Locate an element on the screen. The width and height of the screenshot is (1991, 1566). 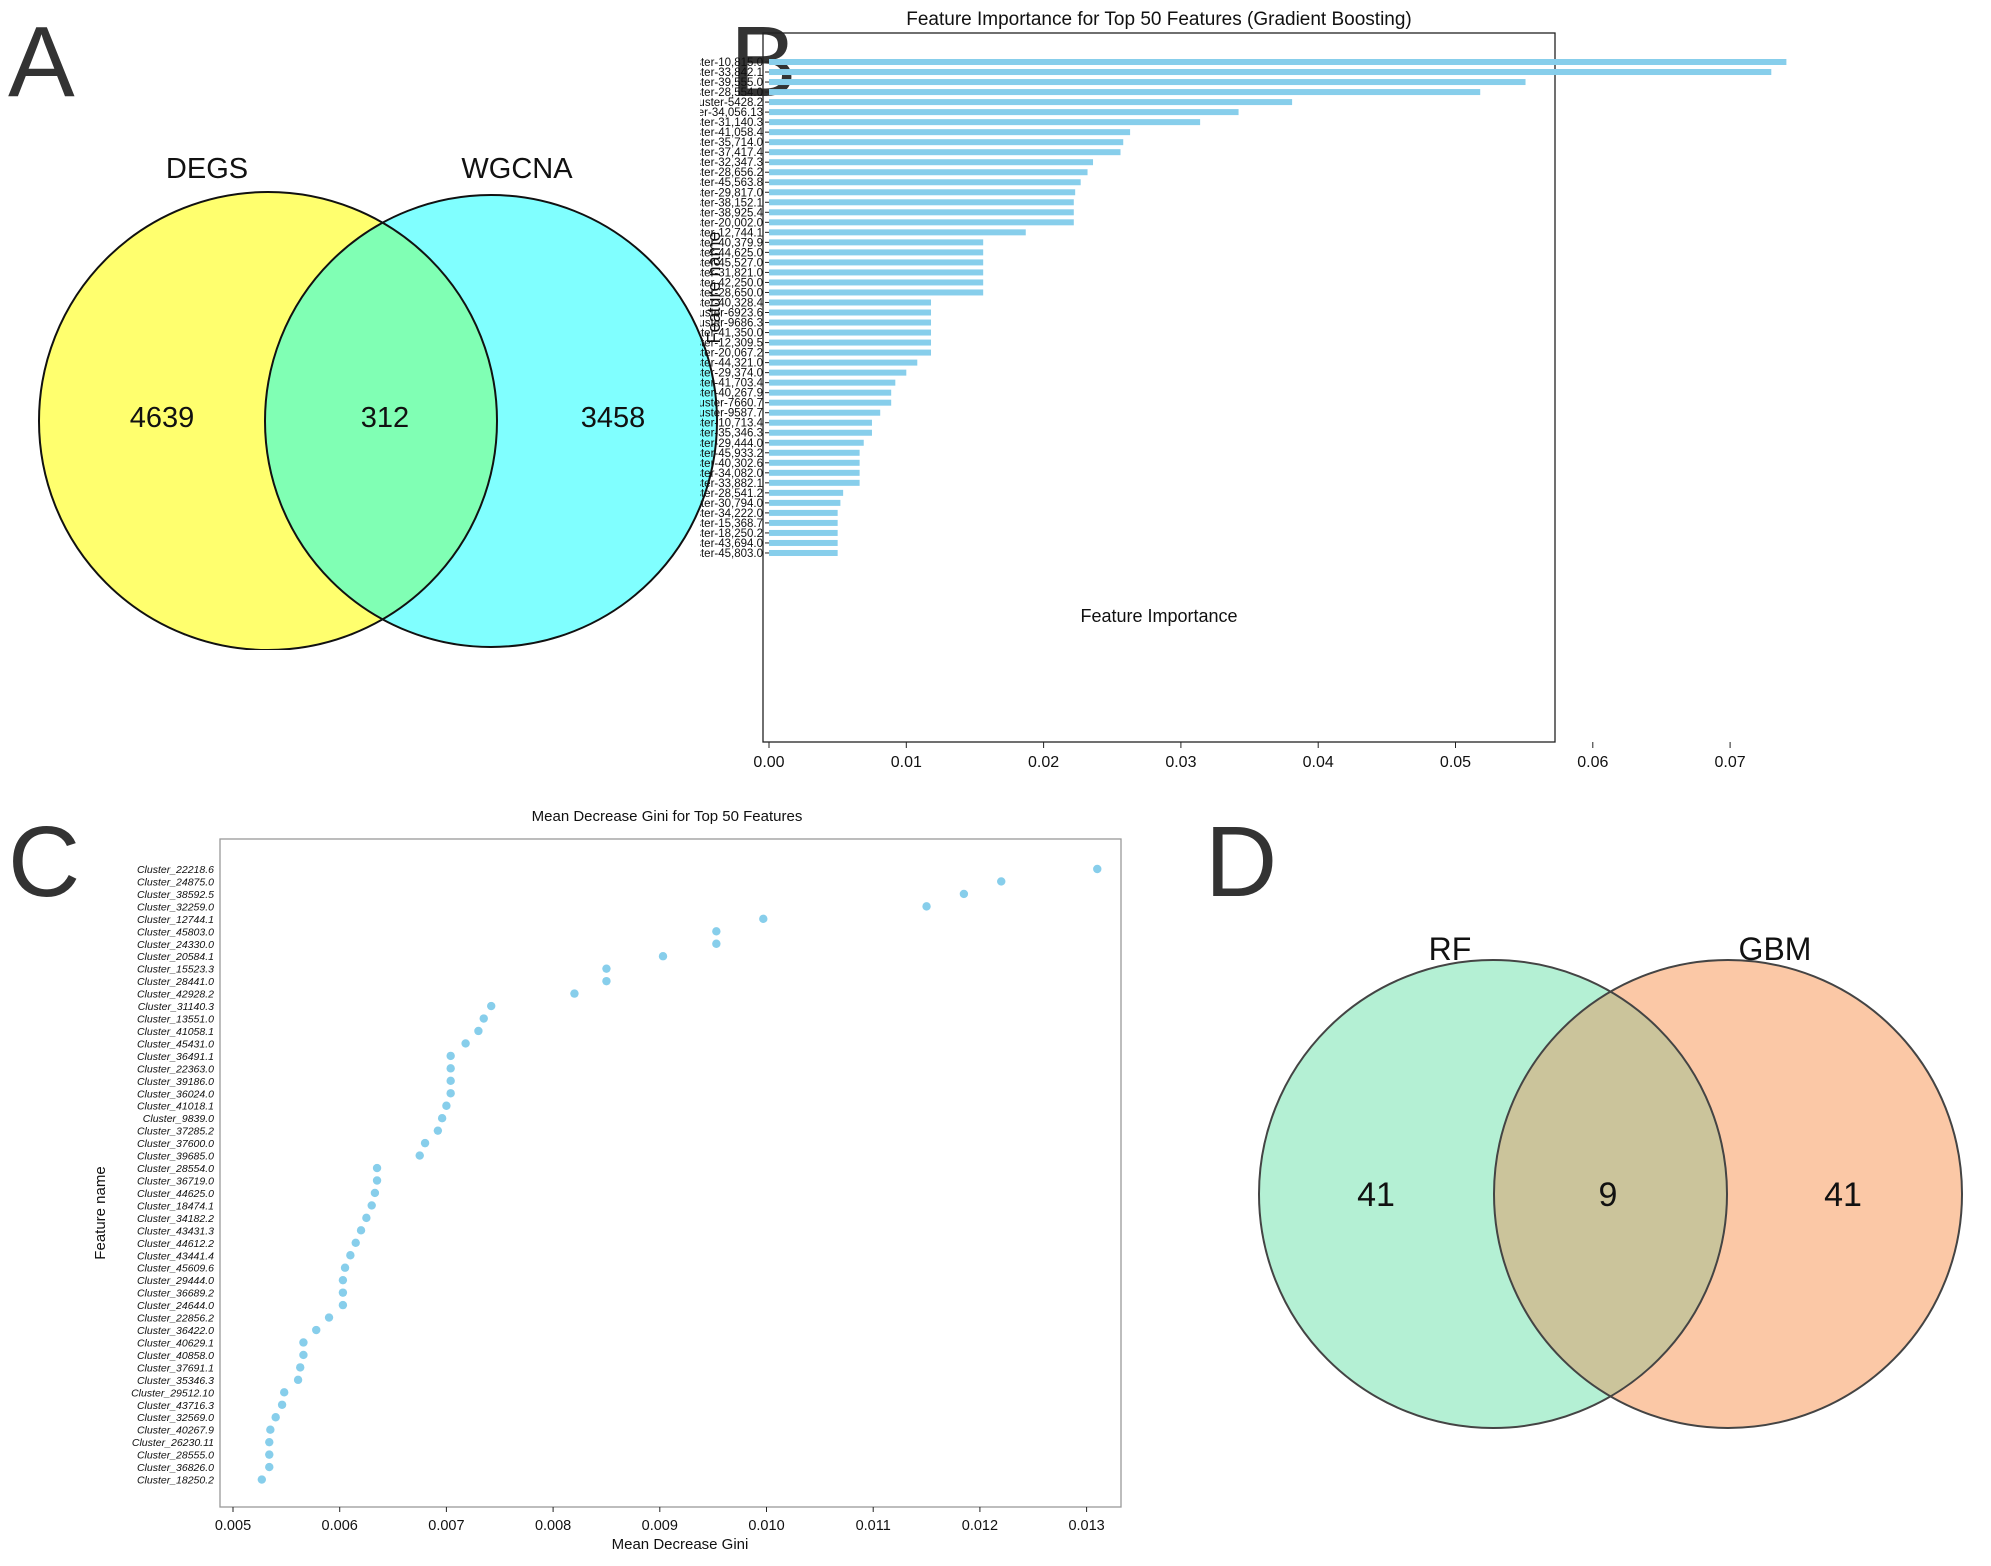
y-tick-label-b: Cluster-18,250.2 is located at coordinates (731, 534).